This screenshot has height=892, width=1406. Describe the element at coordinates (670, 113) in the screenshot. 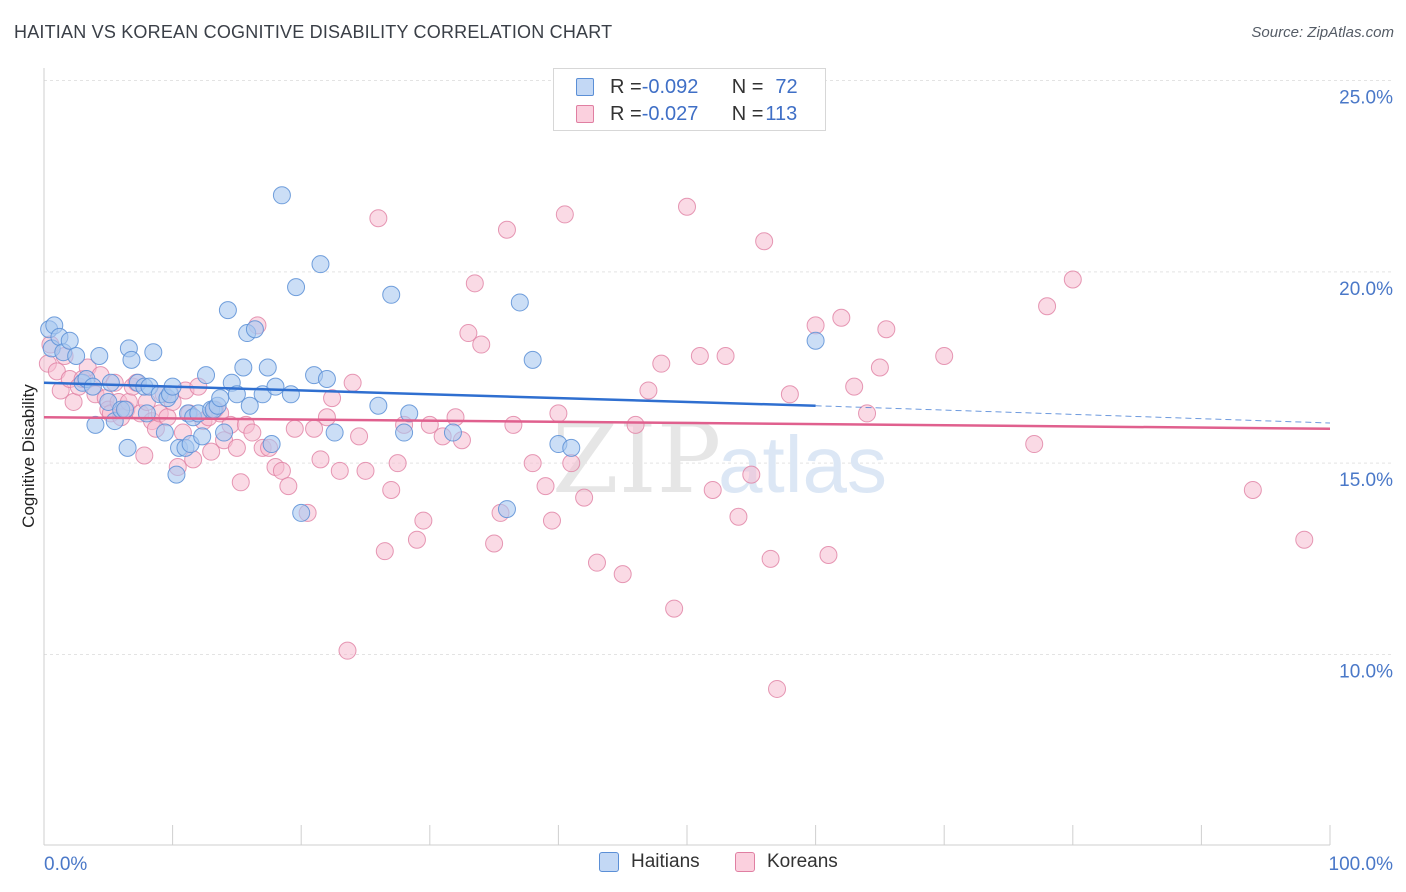

I see `koreans-r-value: -0.027` at that location.